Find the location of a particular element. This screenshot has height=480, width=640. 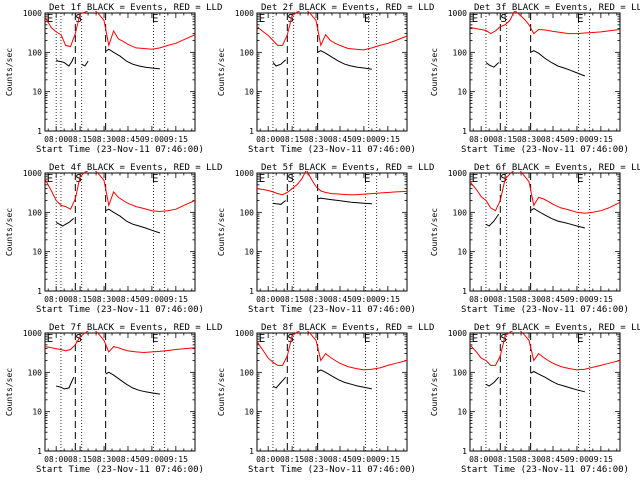

chart-title: Det 2f BLACK = Events, RED = LLD is located at coordinates (347, 8).